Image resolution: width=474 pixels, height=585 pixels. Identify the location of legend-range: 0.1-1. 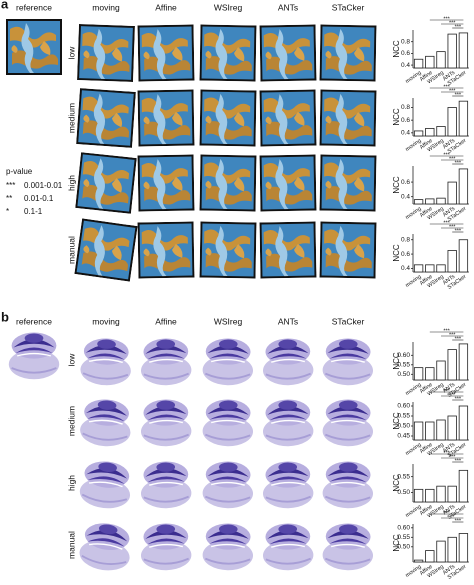
(33, 211).